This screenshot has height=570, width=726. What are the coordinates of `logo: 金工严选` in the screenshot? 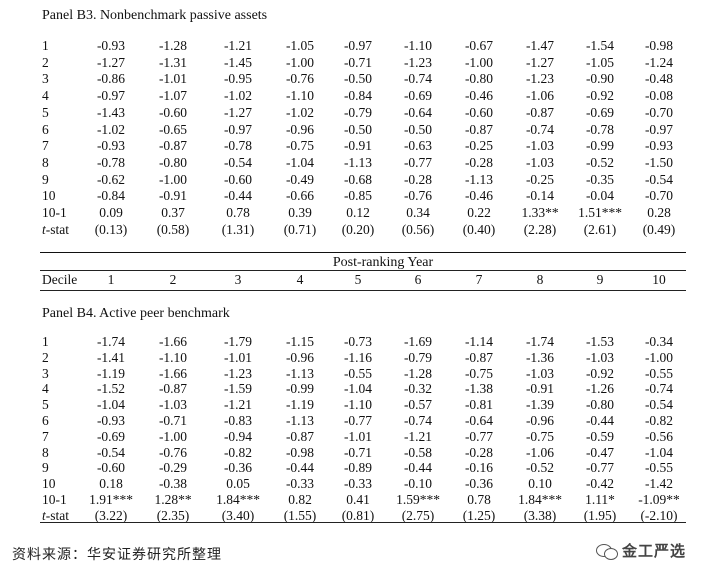 It's located at (641, 550).